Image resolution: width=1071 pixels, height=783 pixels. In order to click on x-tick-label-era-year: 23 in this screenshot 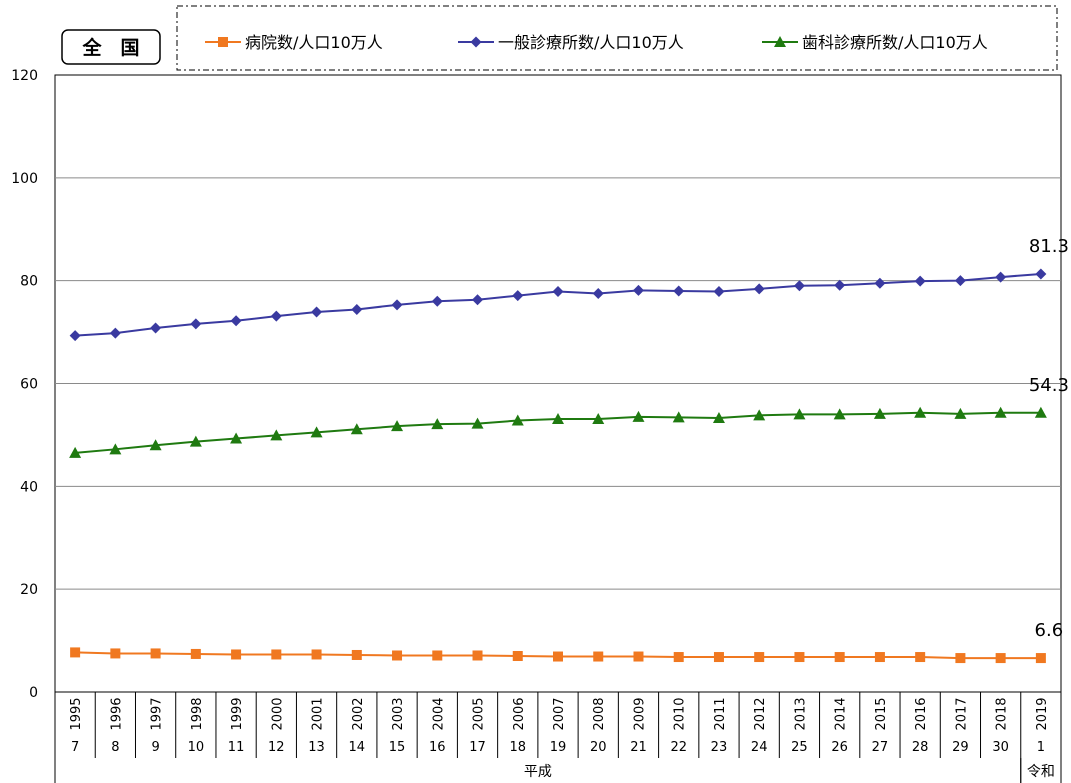, I will do `click(719, 747)`.